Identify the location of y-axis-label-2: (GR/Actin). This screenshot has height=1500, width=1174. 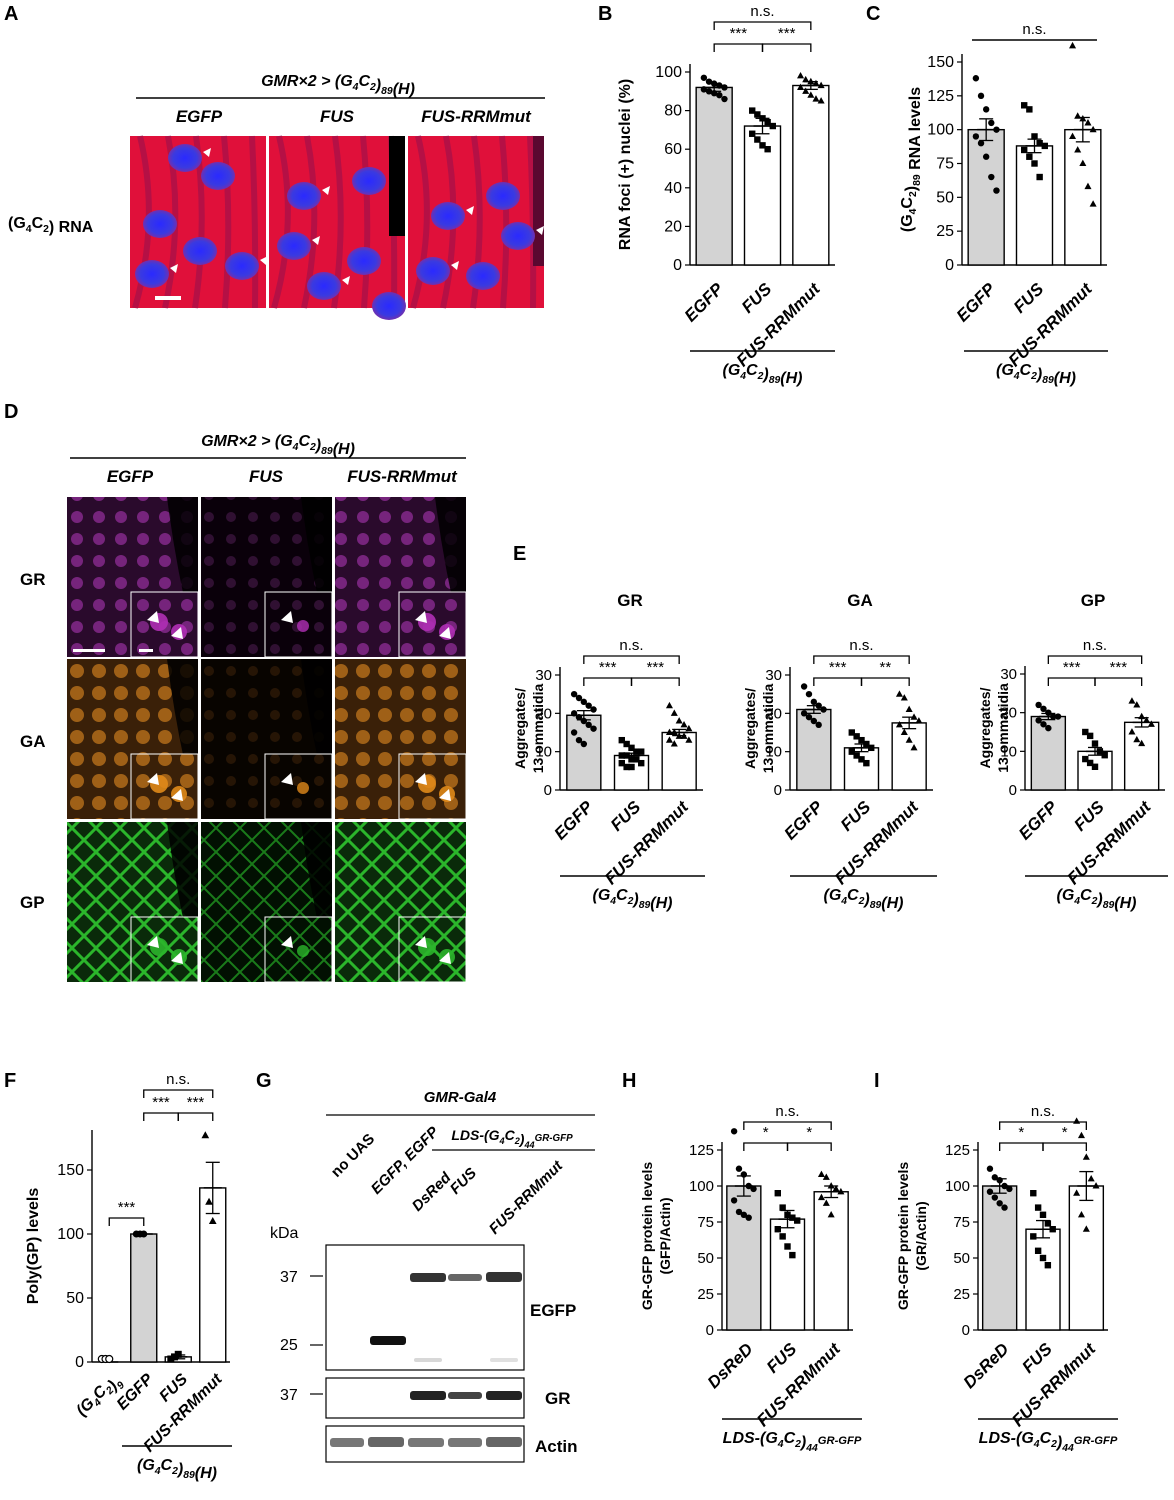
(921, 1235).